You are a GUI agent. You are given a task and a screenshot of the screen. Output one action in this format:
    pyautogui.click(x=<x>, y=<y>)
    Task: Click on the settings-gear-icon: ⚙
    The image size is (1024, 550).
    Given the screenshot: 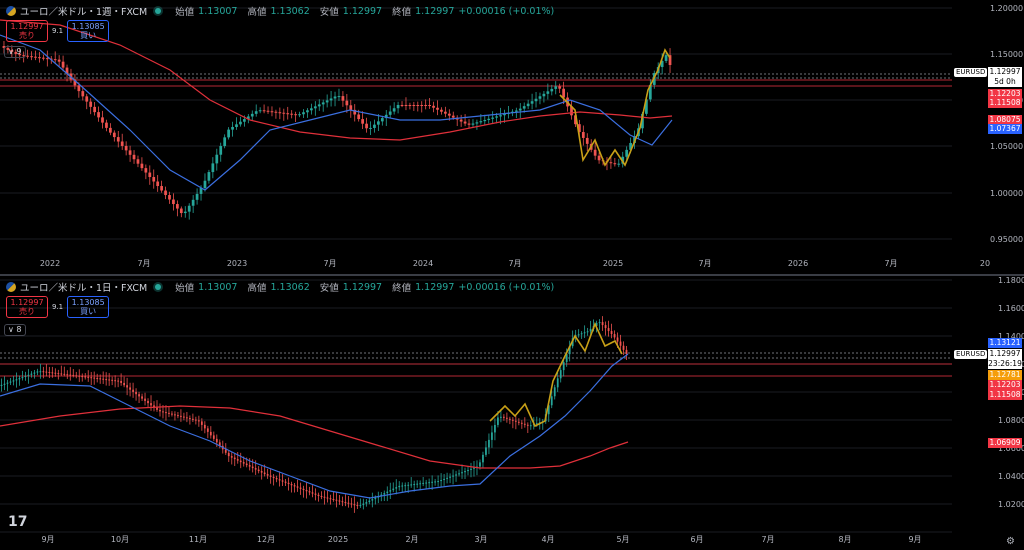 What is the action you would take?
    pyautogui.click(x=1010, y=541)
    